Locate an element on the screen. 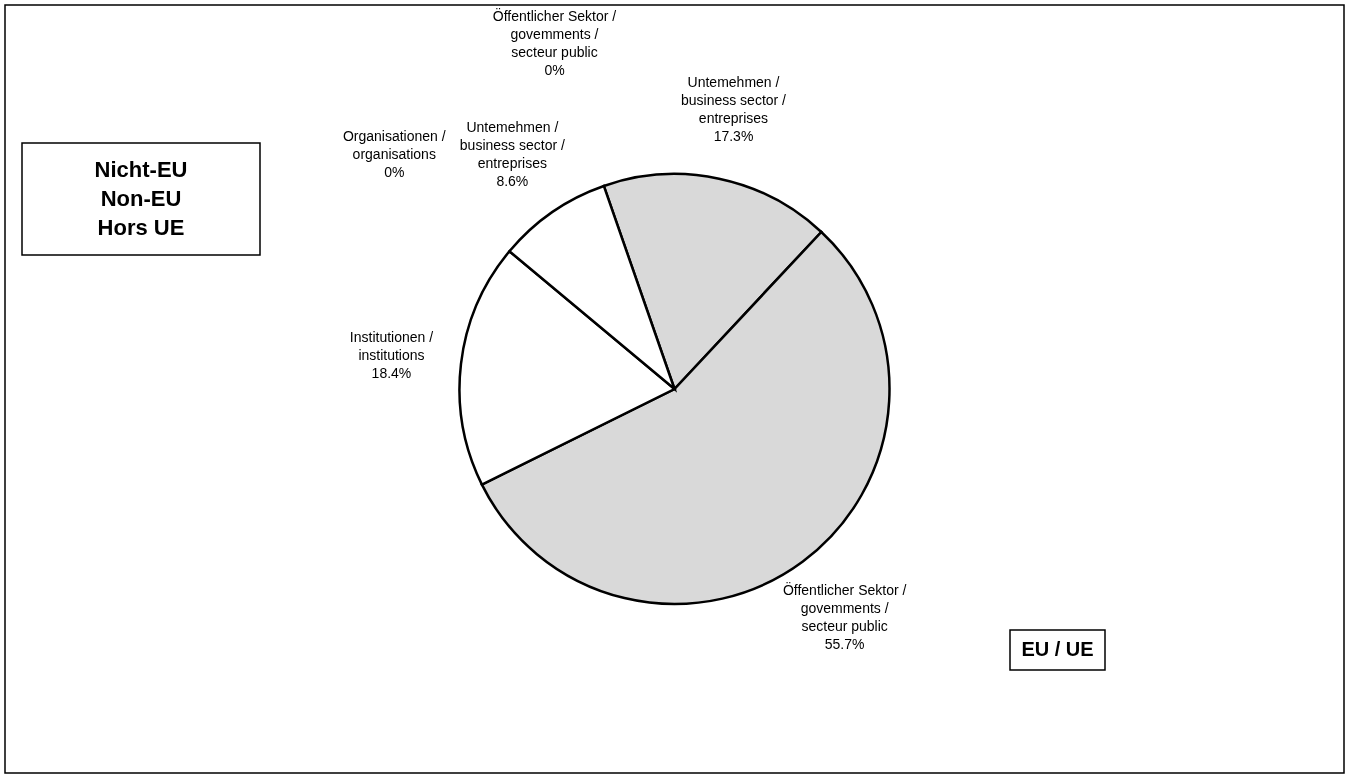 Image resolution: width=1351 pixels, height=780 pixels. data-label: 18.4% is located at coordinates (391, 372).